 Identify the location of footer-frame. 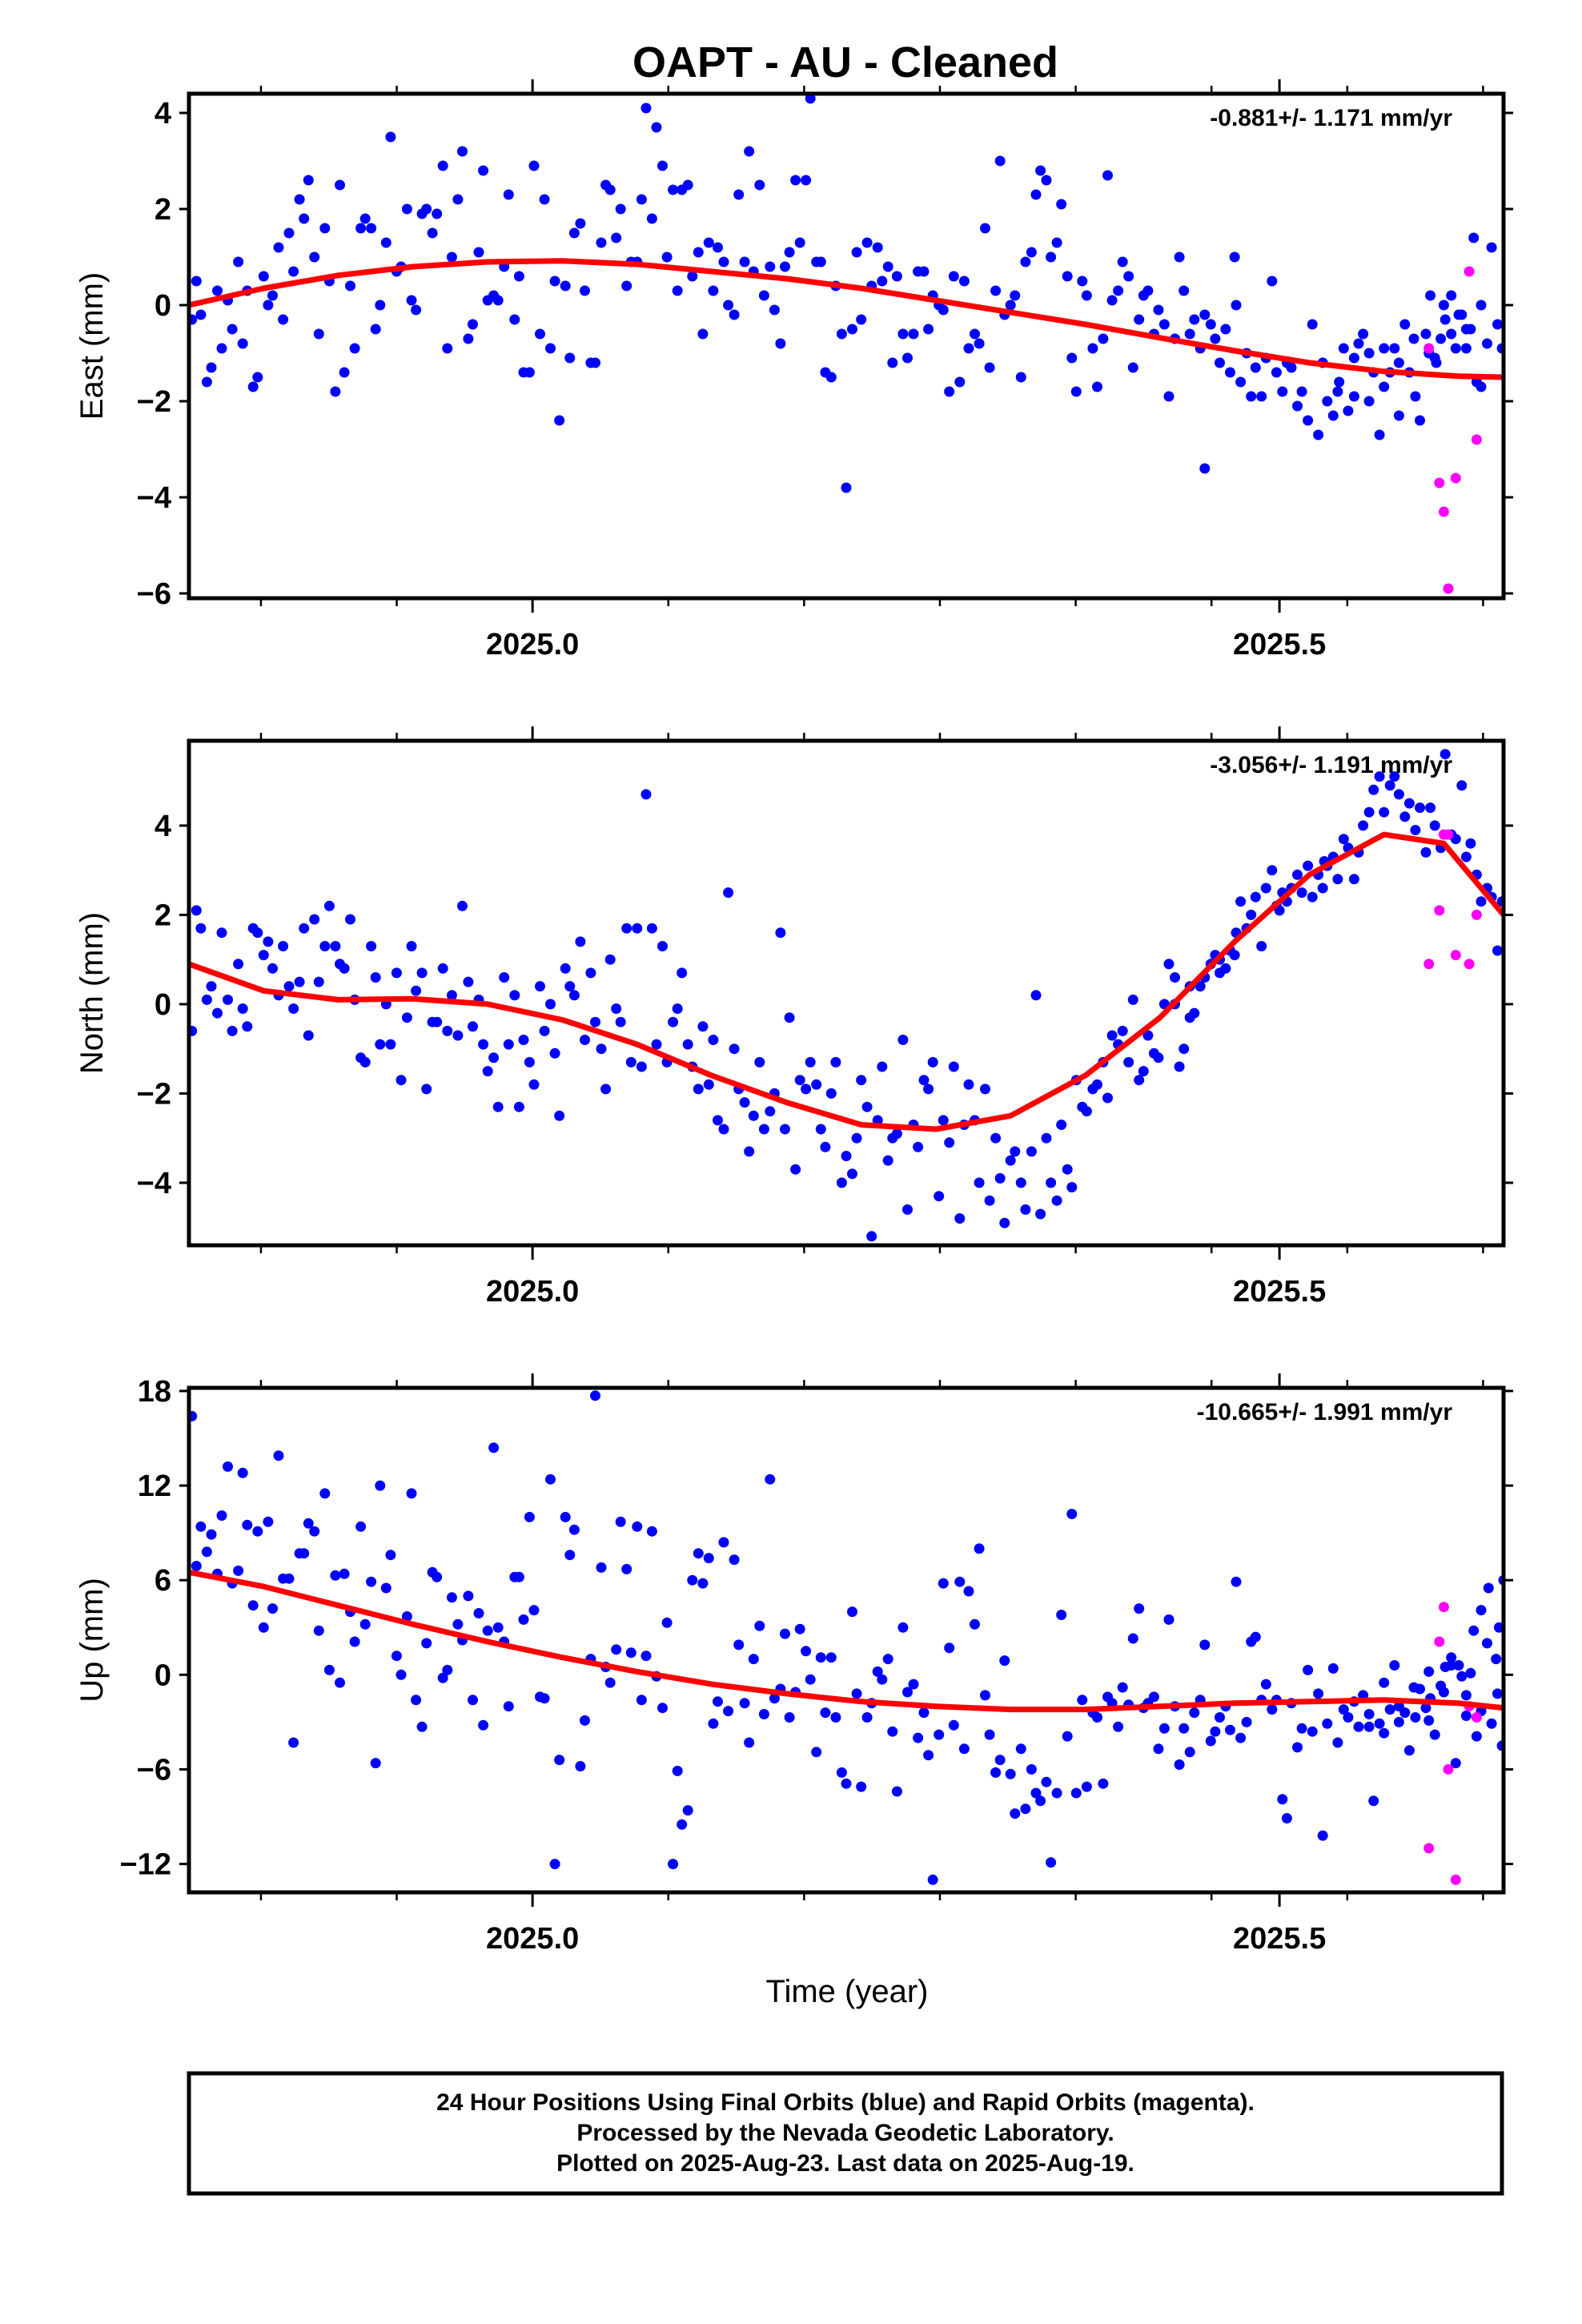
(846, 2133).